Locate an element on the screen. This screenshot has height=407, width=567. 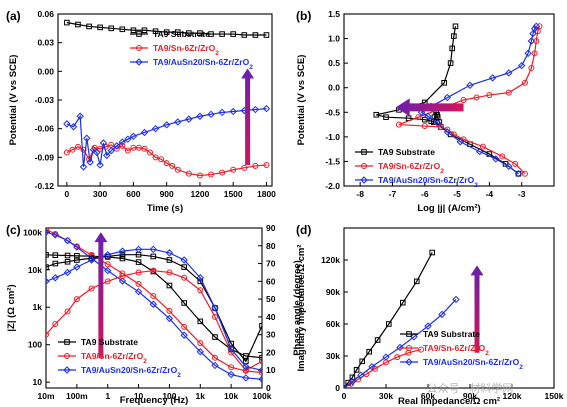
x-tick-label: 100 is located at coordinates (169, 396).